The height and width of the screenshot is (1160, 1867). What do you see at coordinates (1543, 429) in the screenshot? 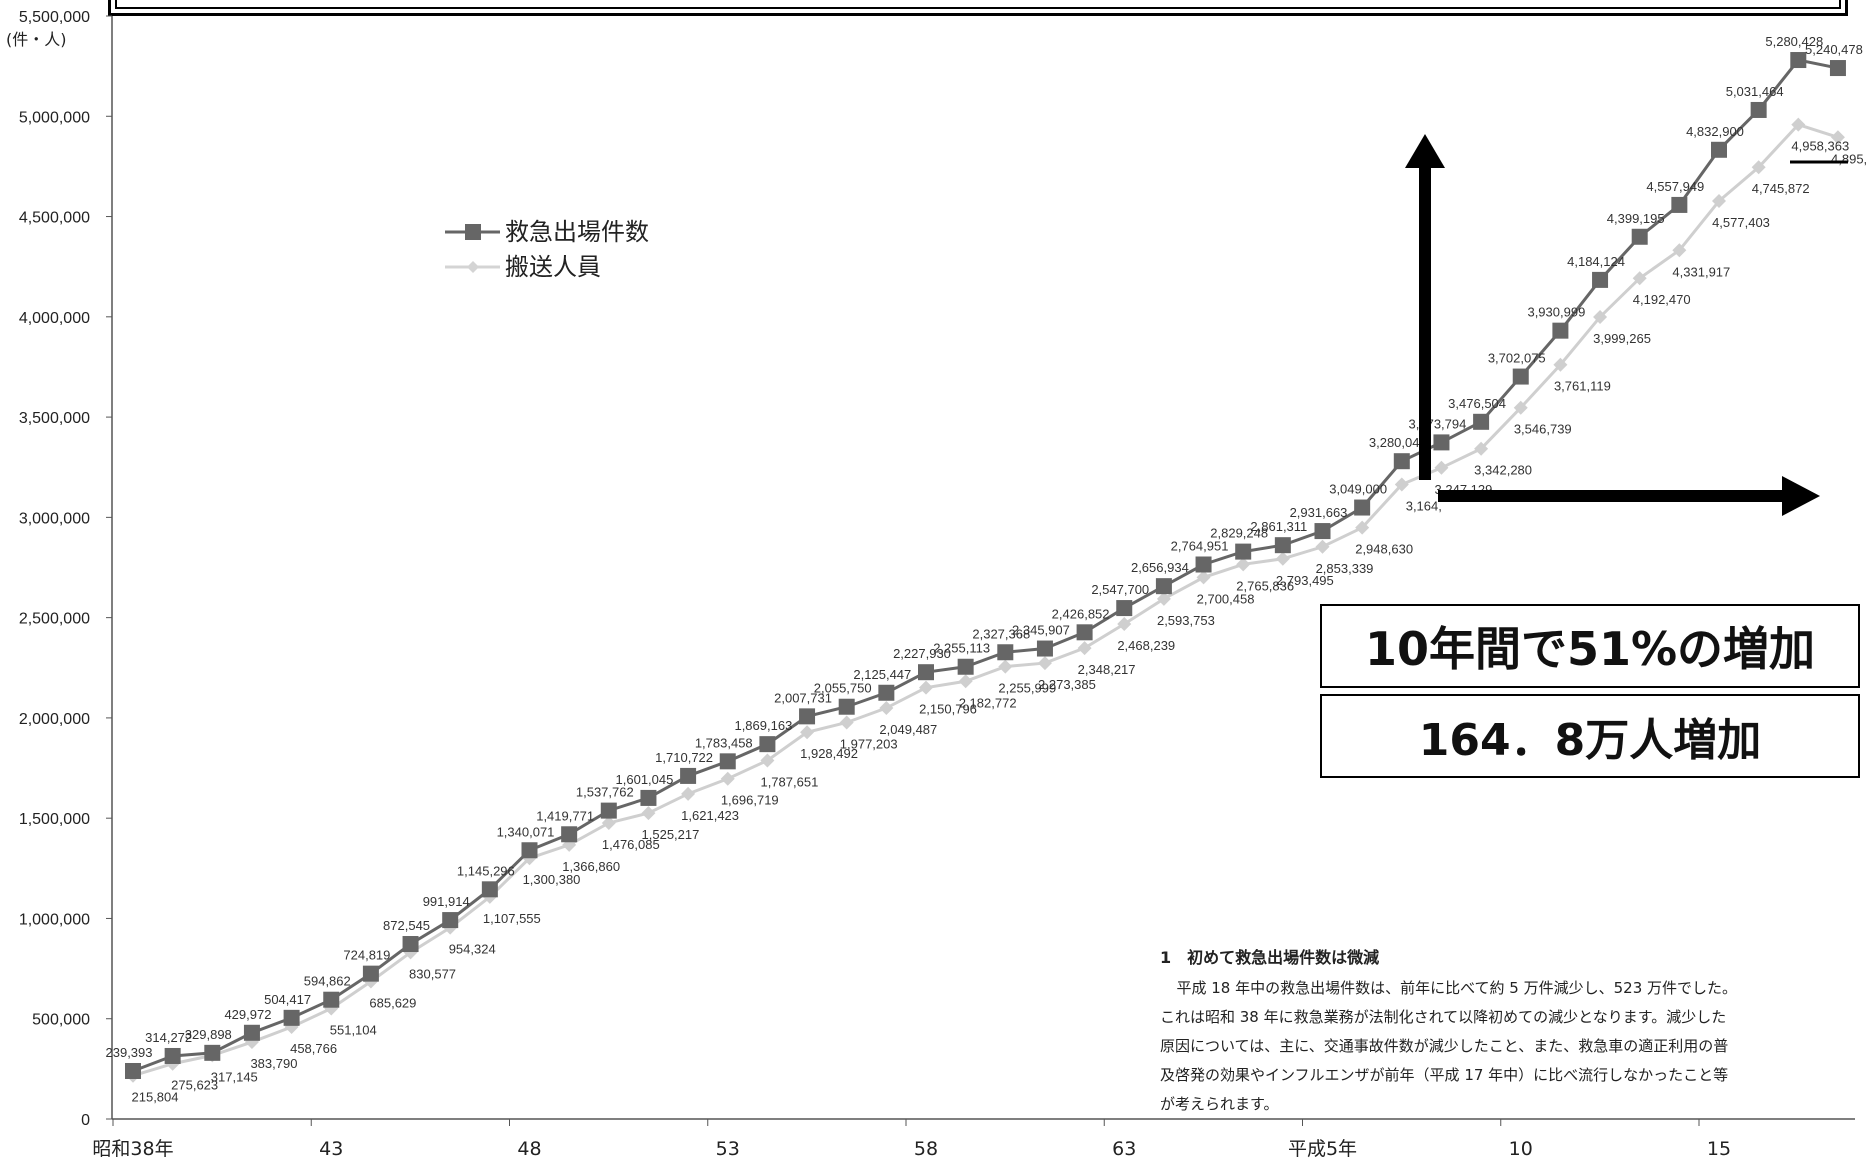
I see `data-label-transported: 3,546,739` at bounding box center [1543, 429].